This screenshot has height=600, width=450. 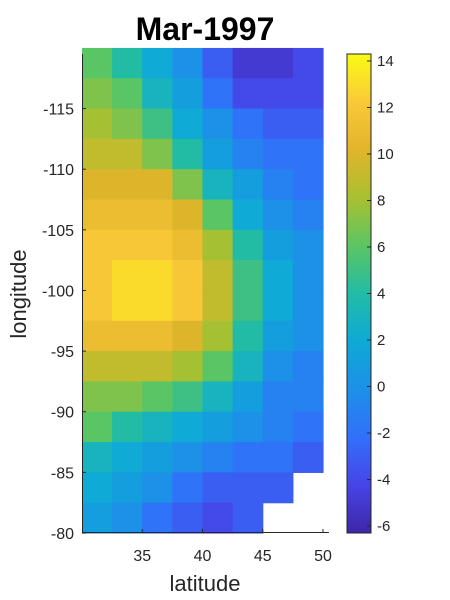 What do you see at coordinates (385, 107) in the screenshot?
I see `colorbar-tick-label: 12` at bounding box center [385, 107].